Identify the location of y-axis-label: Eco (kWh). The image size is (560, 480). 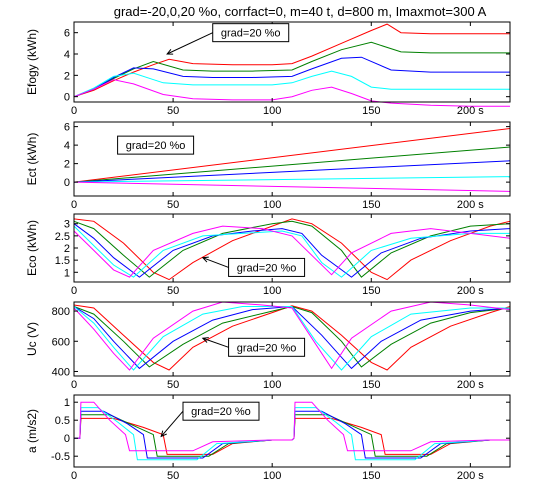
(32, 248).